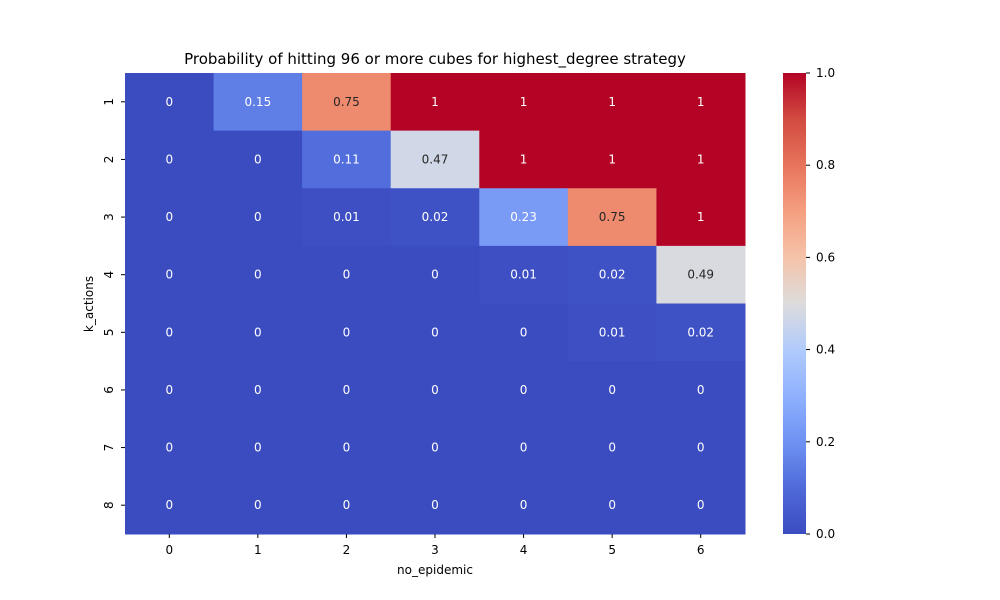 The height and width of the screenshot is (600, 1000). I want to click on cell-value-label: 0.75, so click(346, 102).